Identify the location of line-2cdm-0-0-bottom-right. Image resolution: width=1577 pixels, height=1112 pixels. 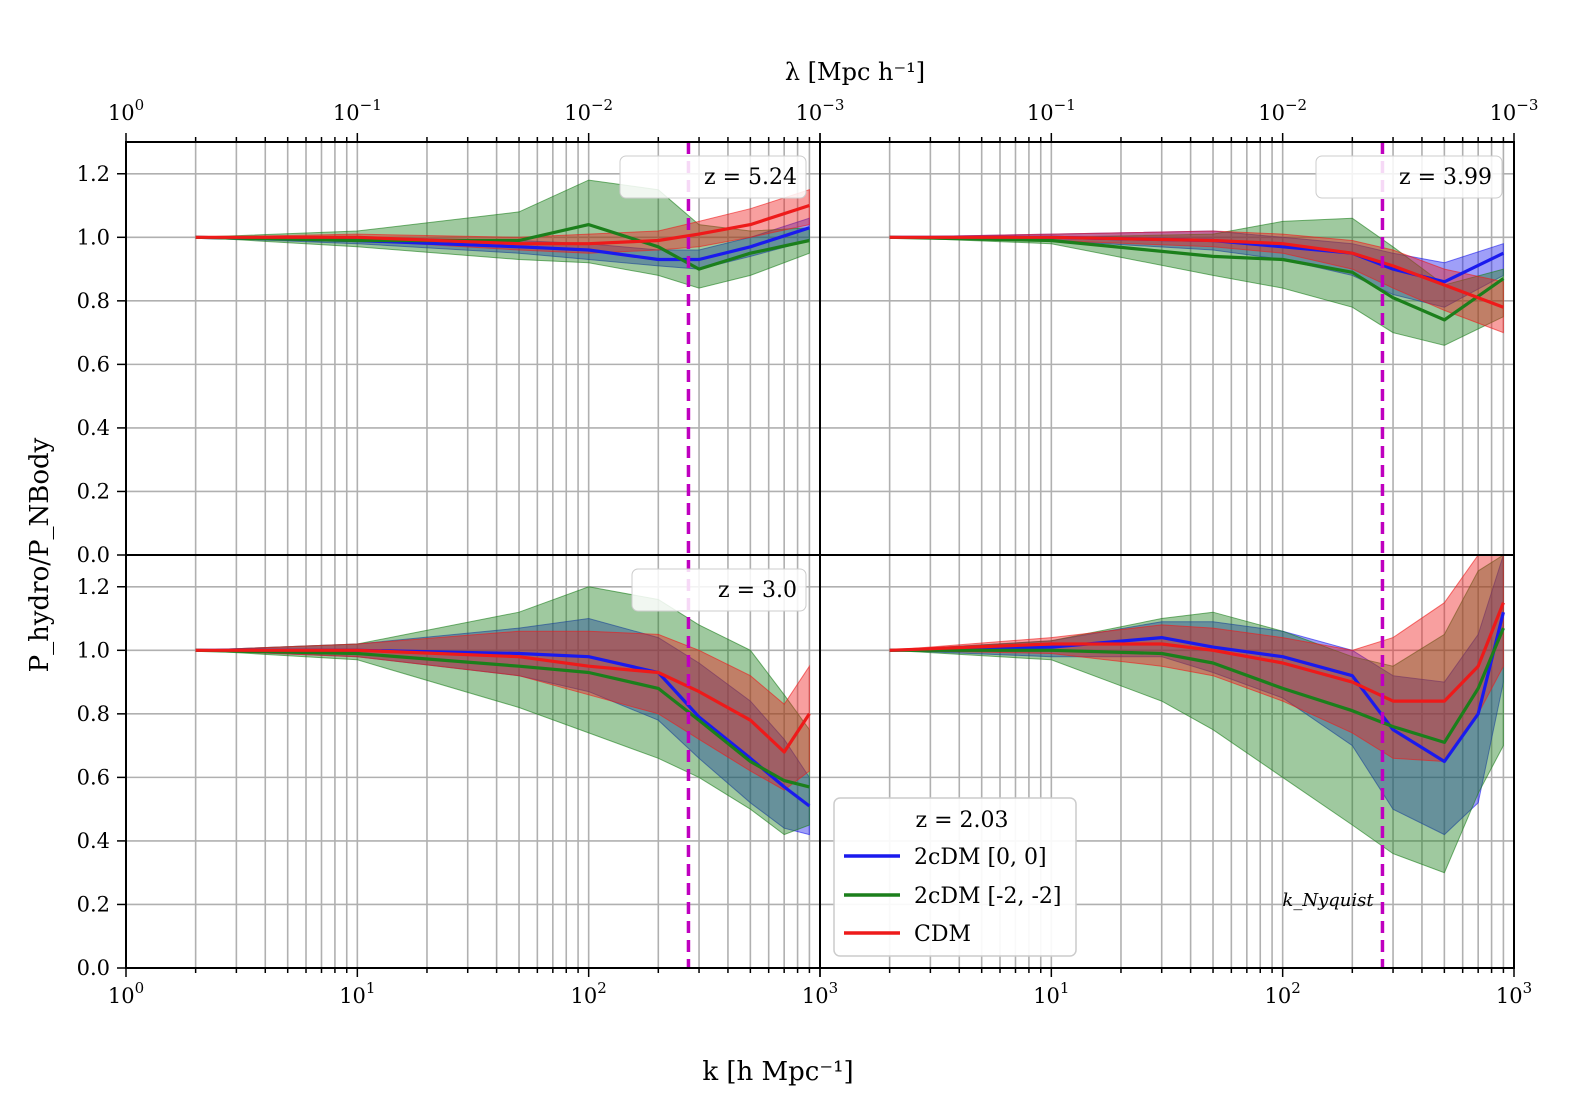
(1197, 687).